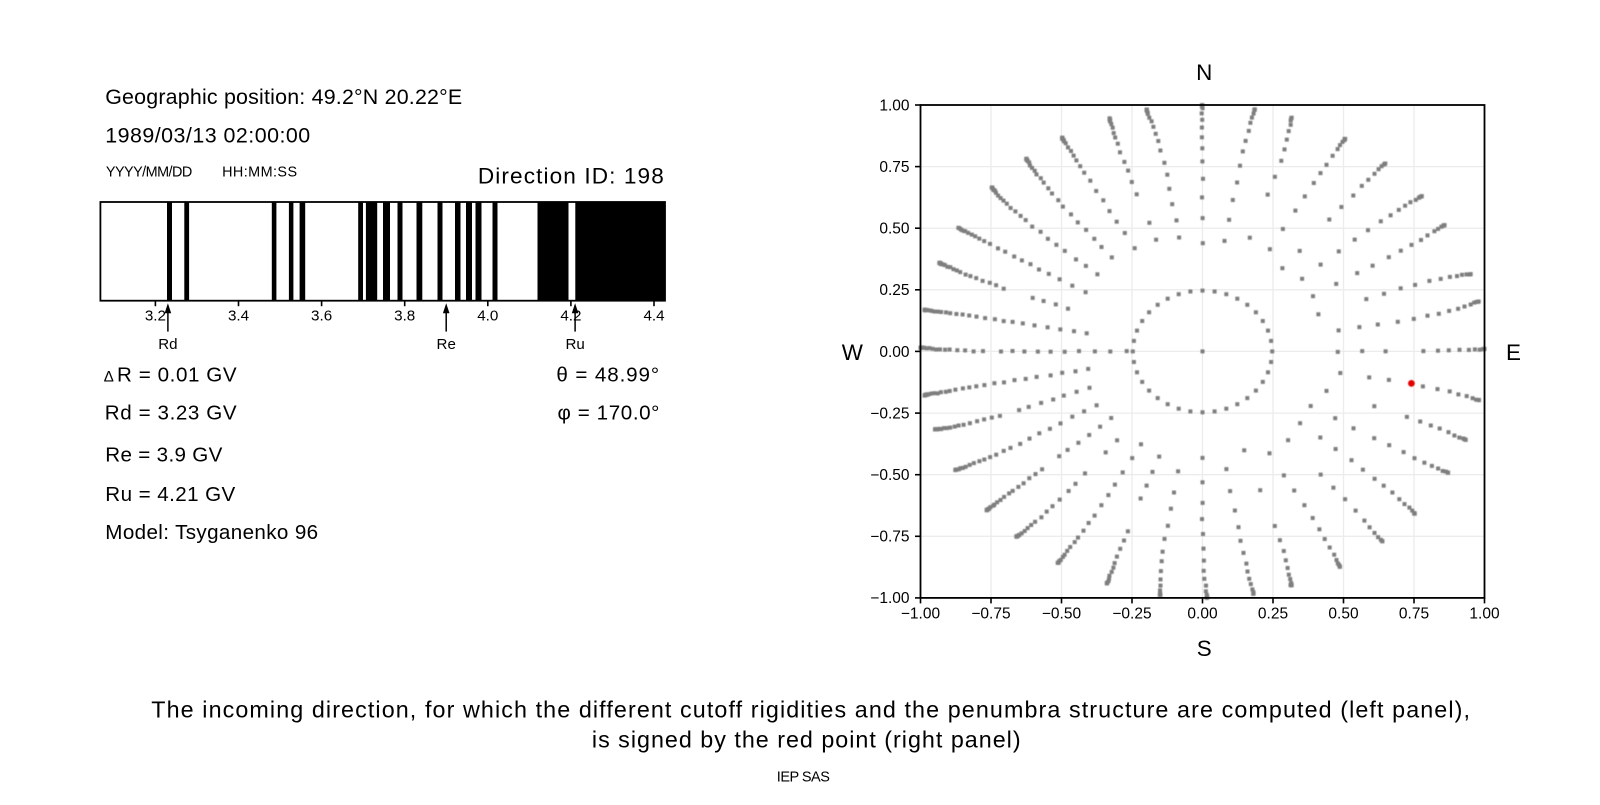 Image resolution: width=1600 pixels, height=805 pixels. I want to click on svg-text: Ru, so click(574, 344).